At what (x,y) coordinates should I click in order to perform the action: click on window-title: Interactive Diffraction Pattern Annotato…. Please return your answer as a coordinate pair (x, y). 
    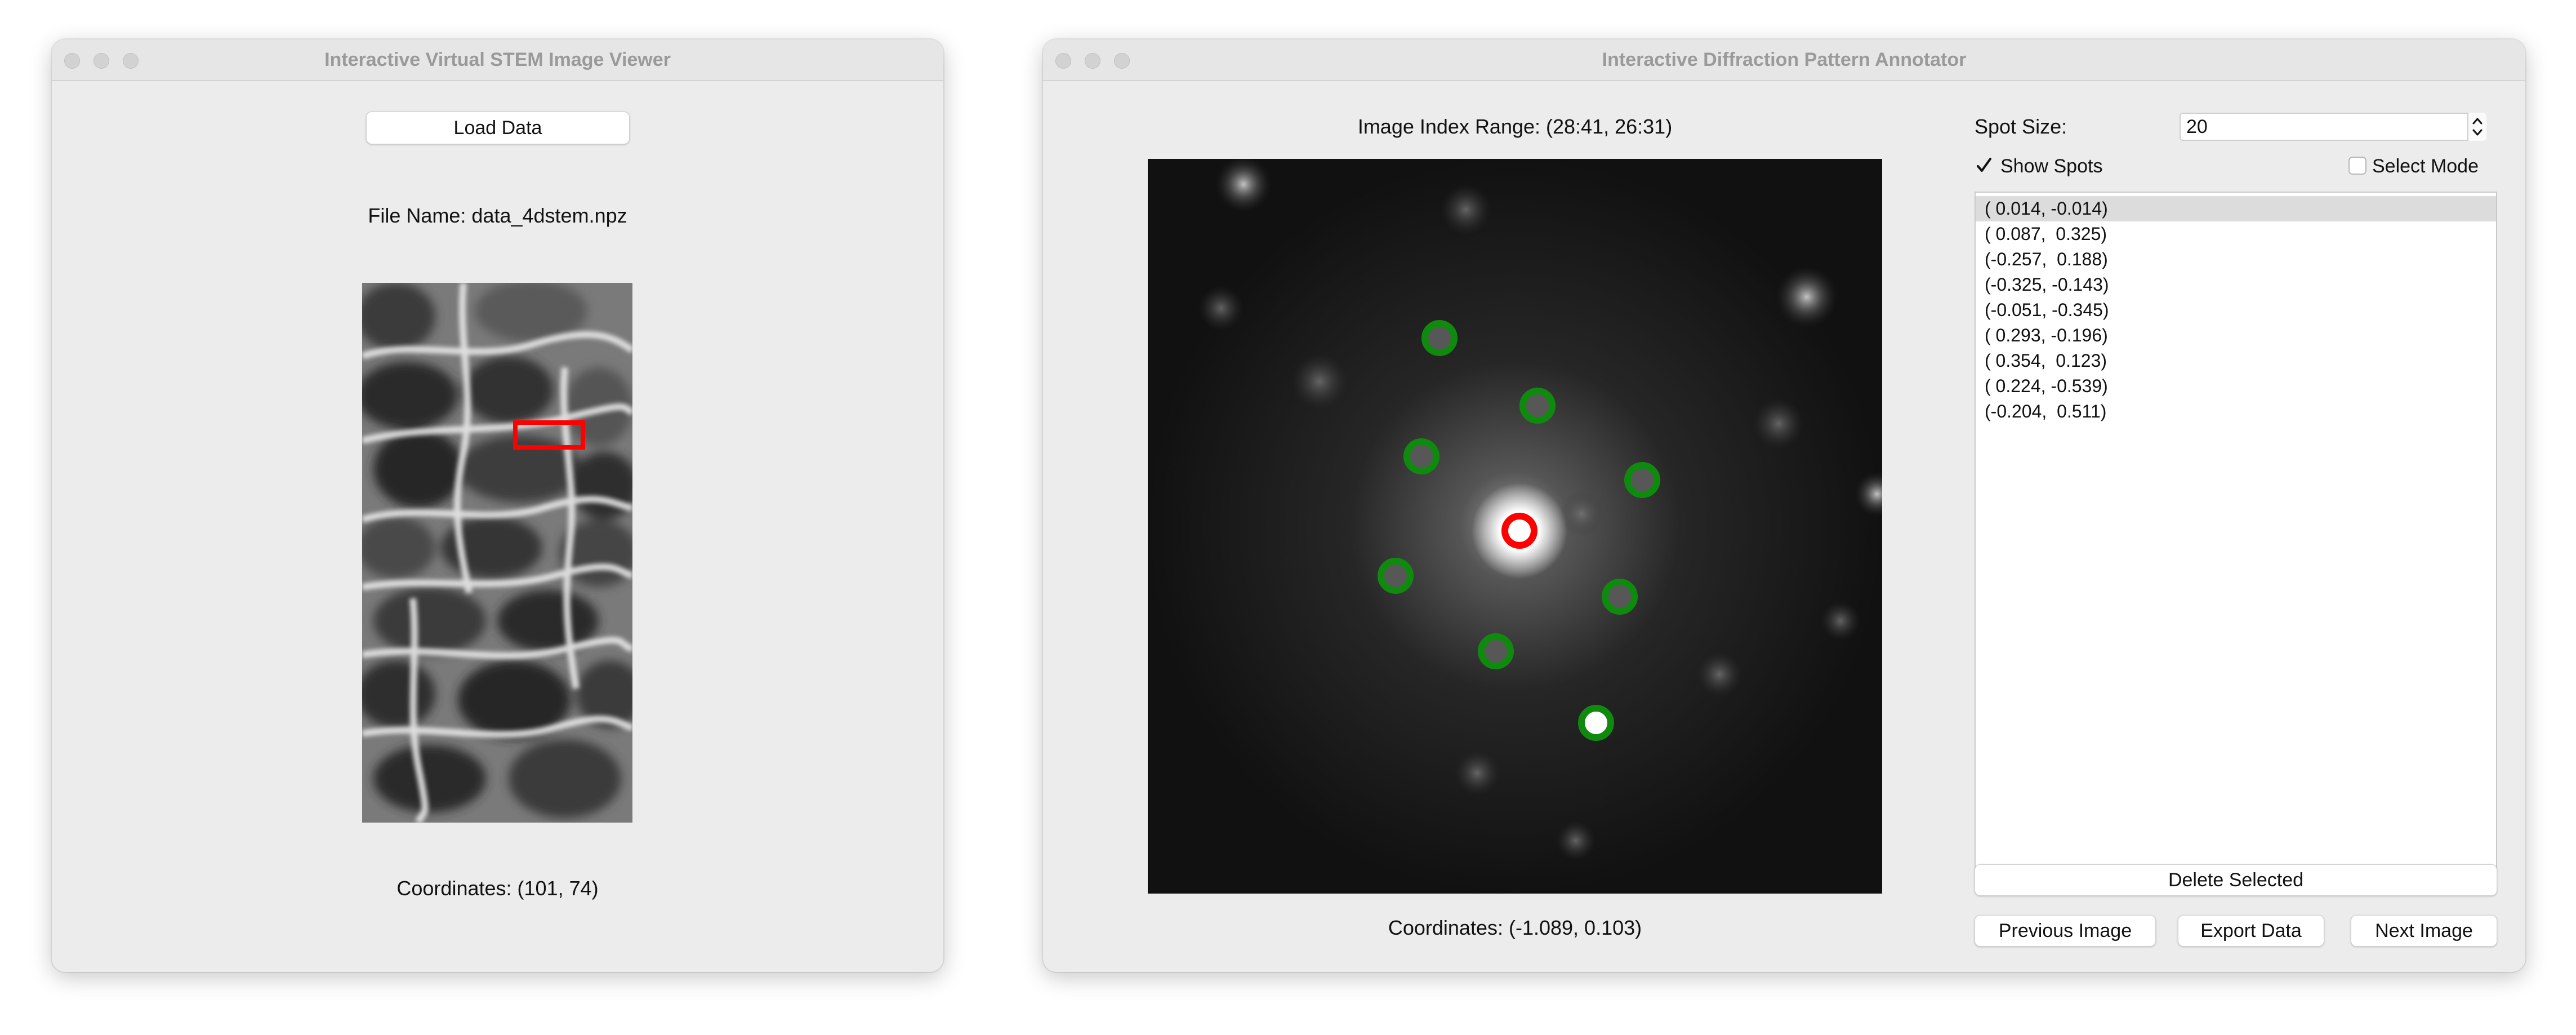
    Looking at the image, I should click on (1784, 59).